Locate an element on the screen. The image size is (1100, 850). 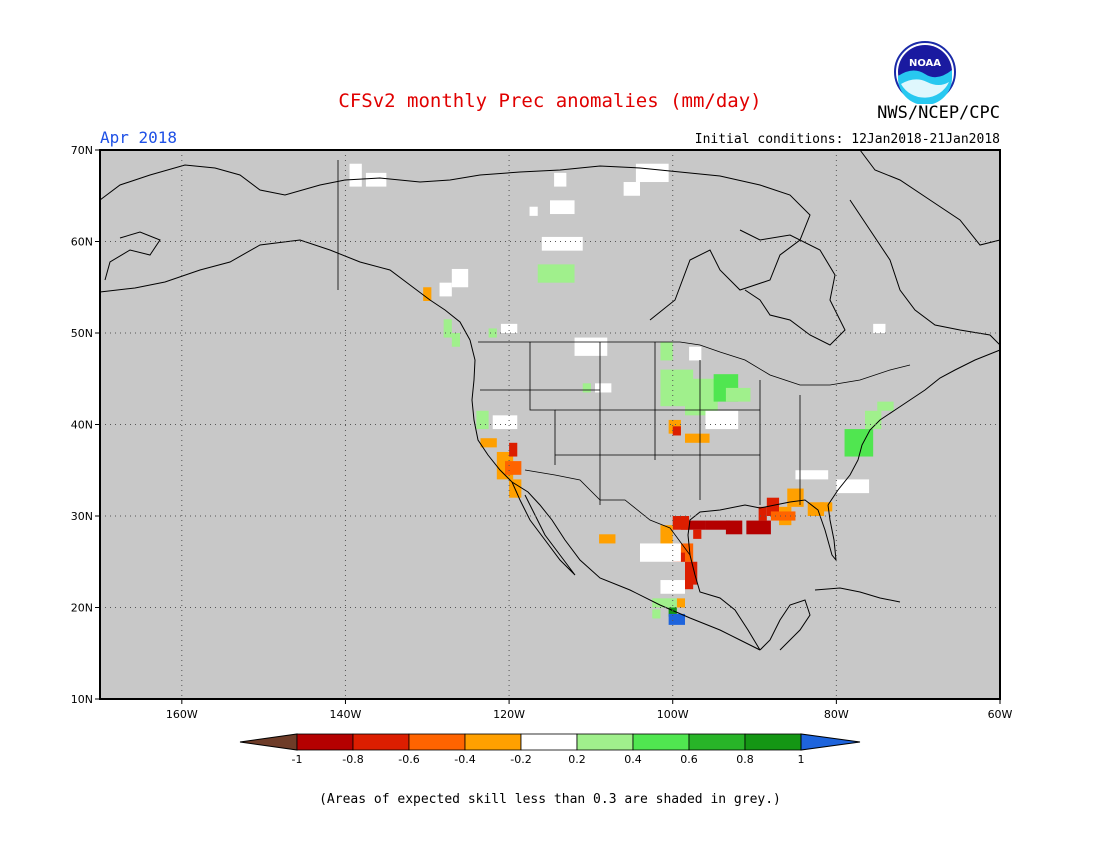
lon-tick-label: 140W is located at coordinates (346, 714).